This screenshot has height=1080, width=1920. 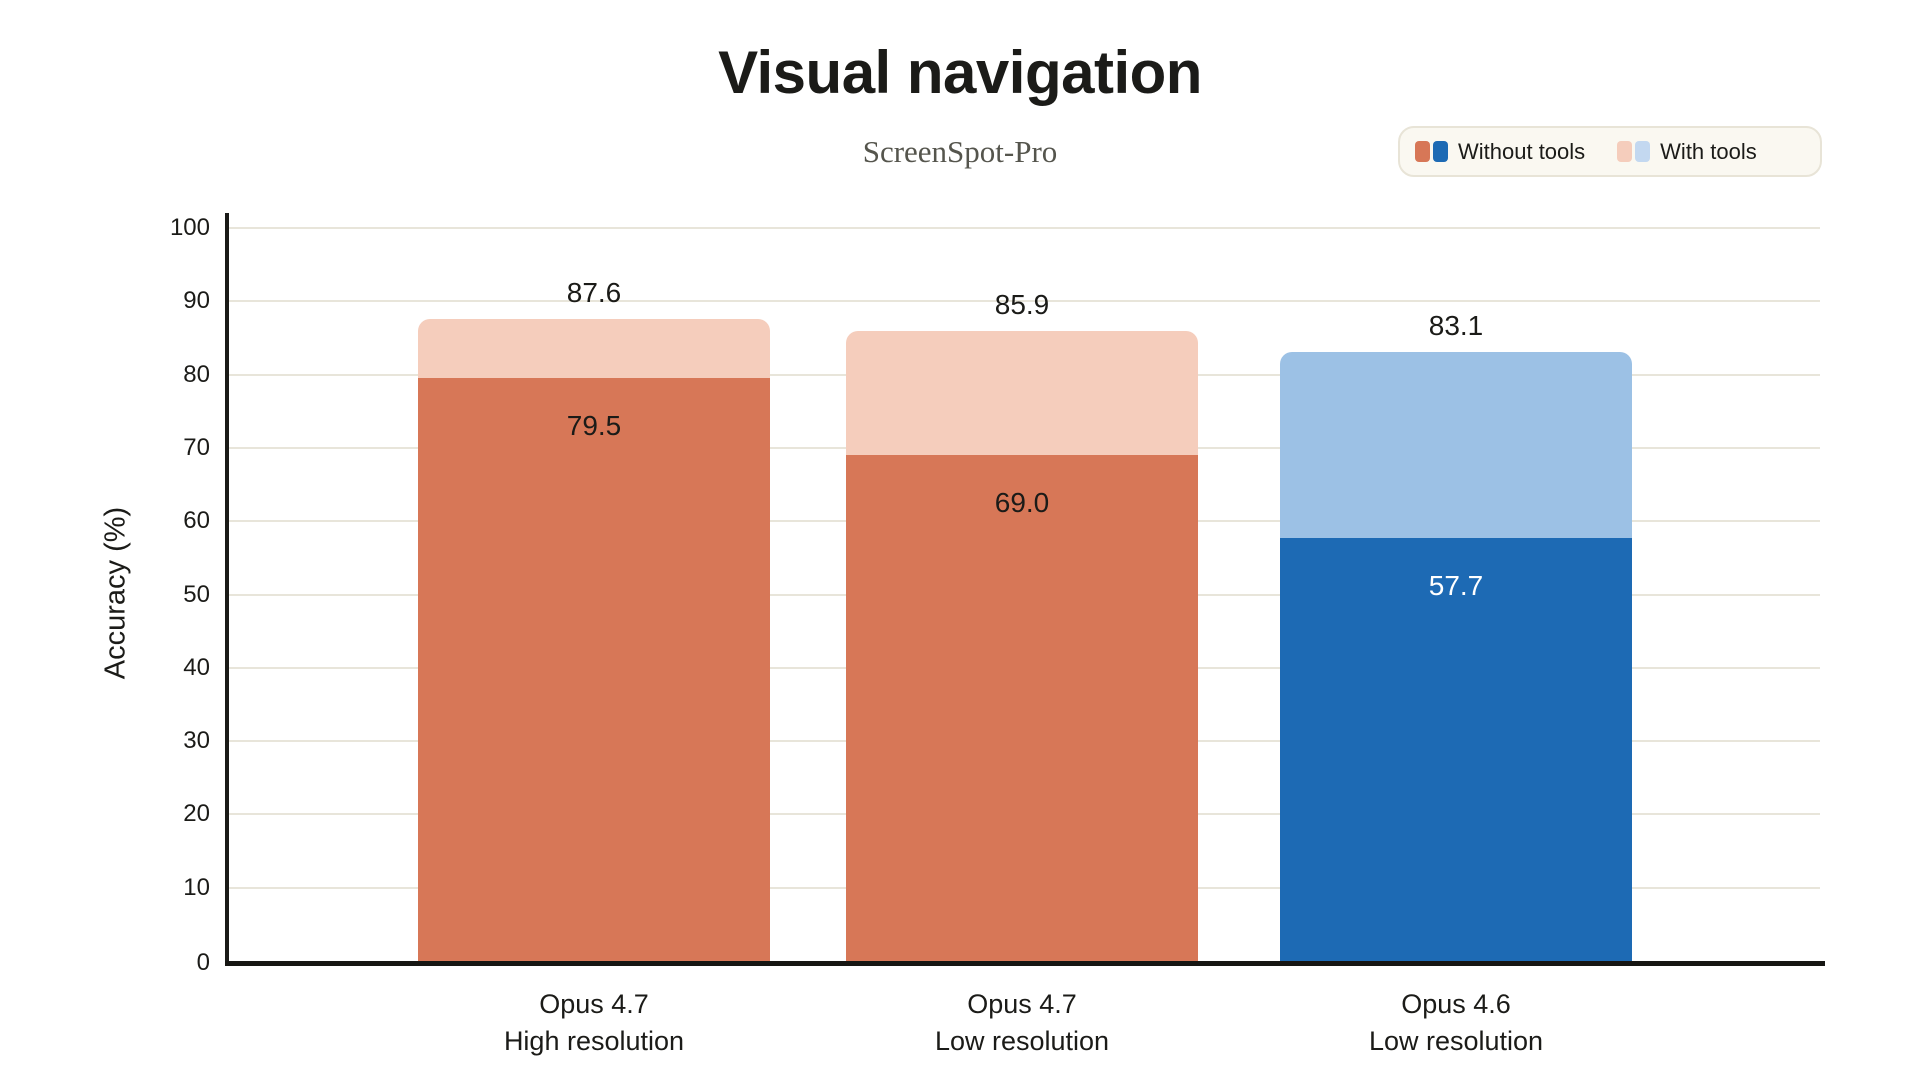 I want to click on x-category-label: Opus 4.7 High resolution, so click(x=594, y=1023).